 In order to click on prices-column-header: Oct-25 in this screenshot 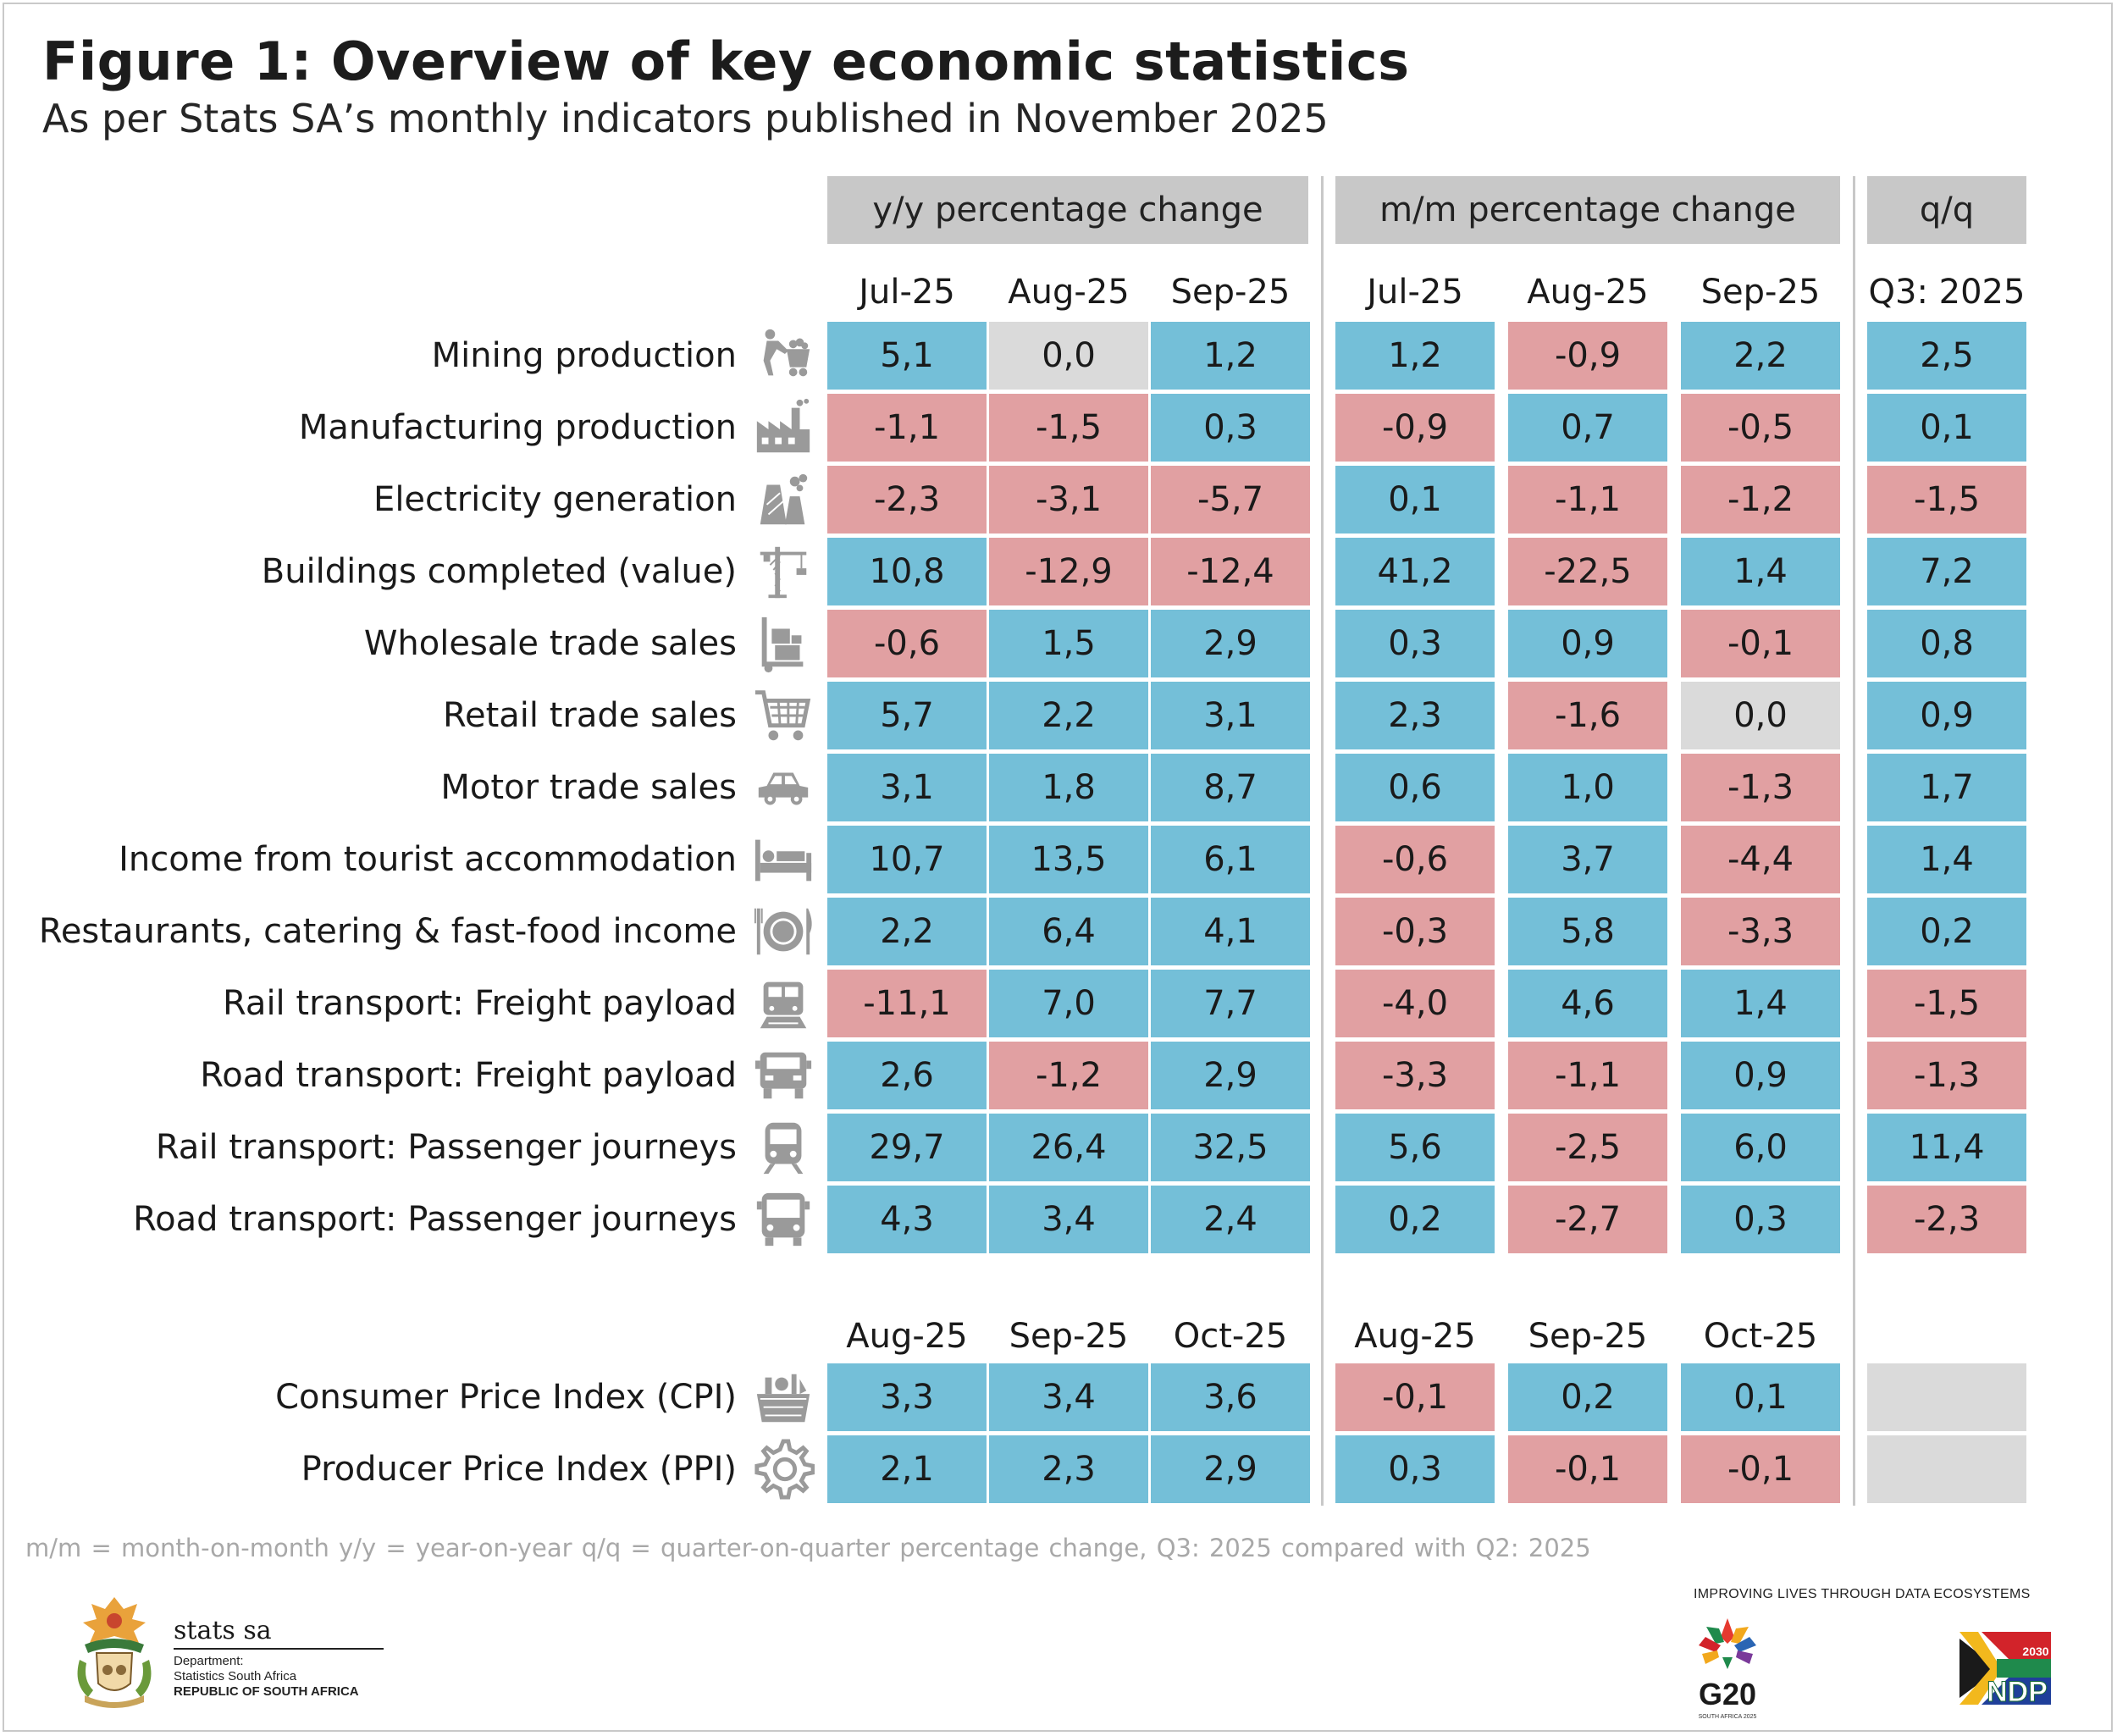, I will do `click(1760, 1336)`.